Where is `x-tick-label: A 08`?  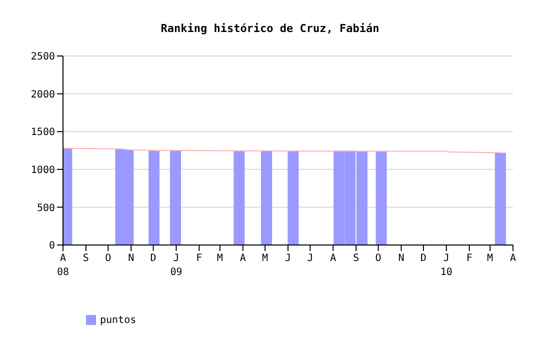 x-tick-label: A 08 is located at coordinates (63, 265).